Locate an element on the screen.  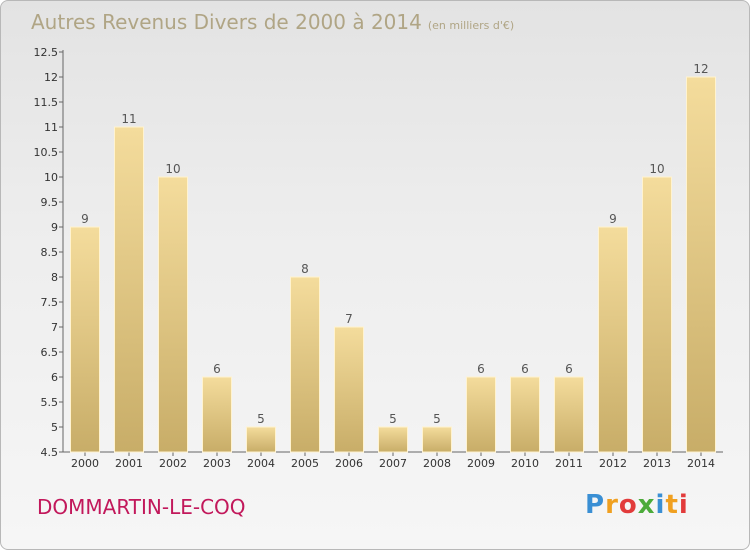
y-tick-label: 12 is located at coordinates (51, 77).